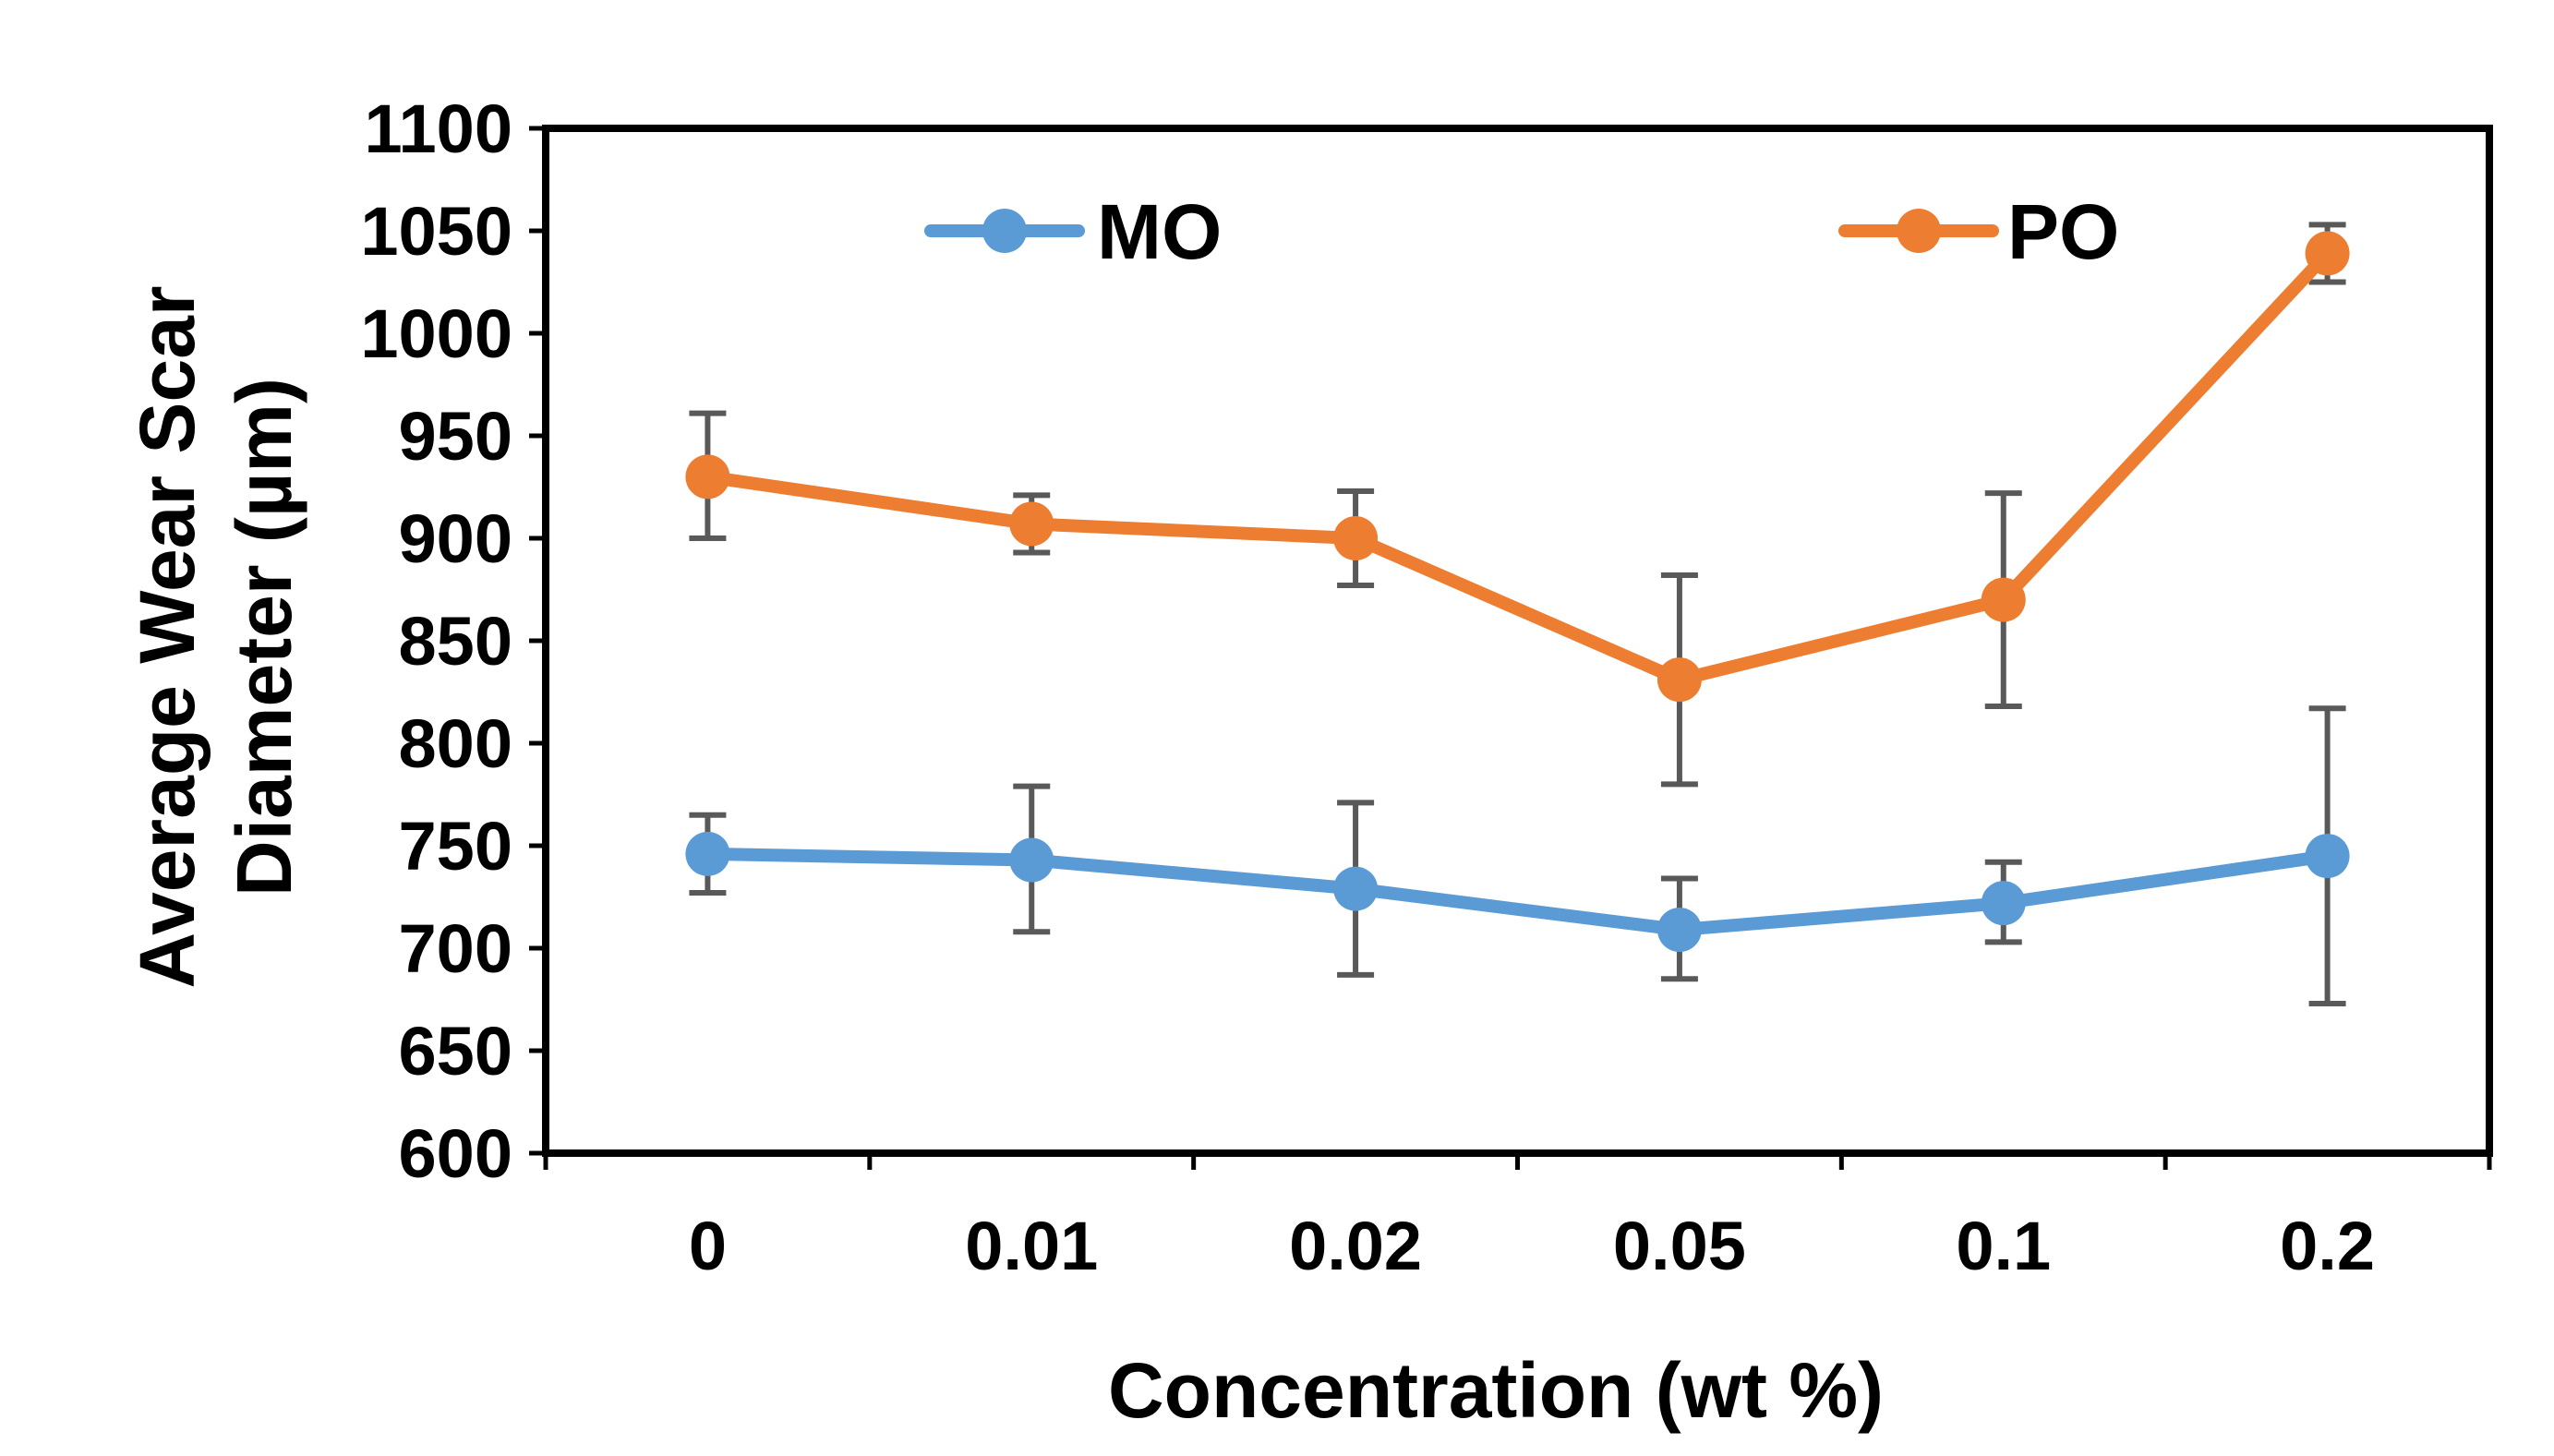 The width and height of the screenshot is (2554, 1456). Describe the element at coordinates (1031, 1246) in the screenshot. I see `x-tick-label: 0.01` at that location.